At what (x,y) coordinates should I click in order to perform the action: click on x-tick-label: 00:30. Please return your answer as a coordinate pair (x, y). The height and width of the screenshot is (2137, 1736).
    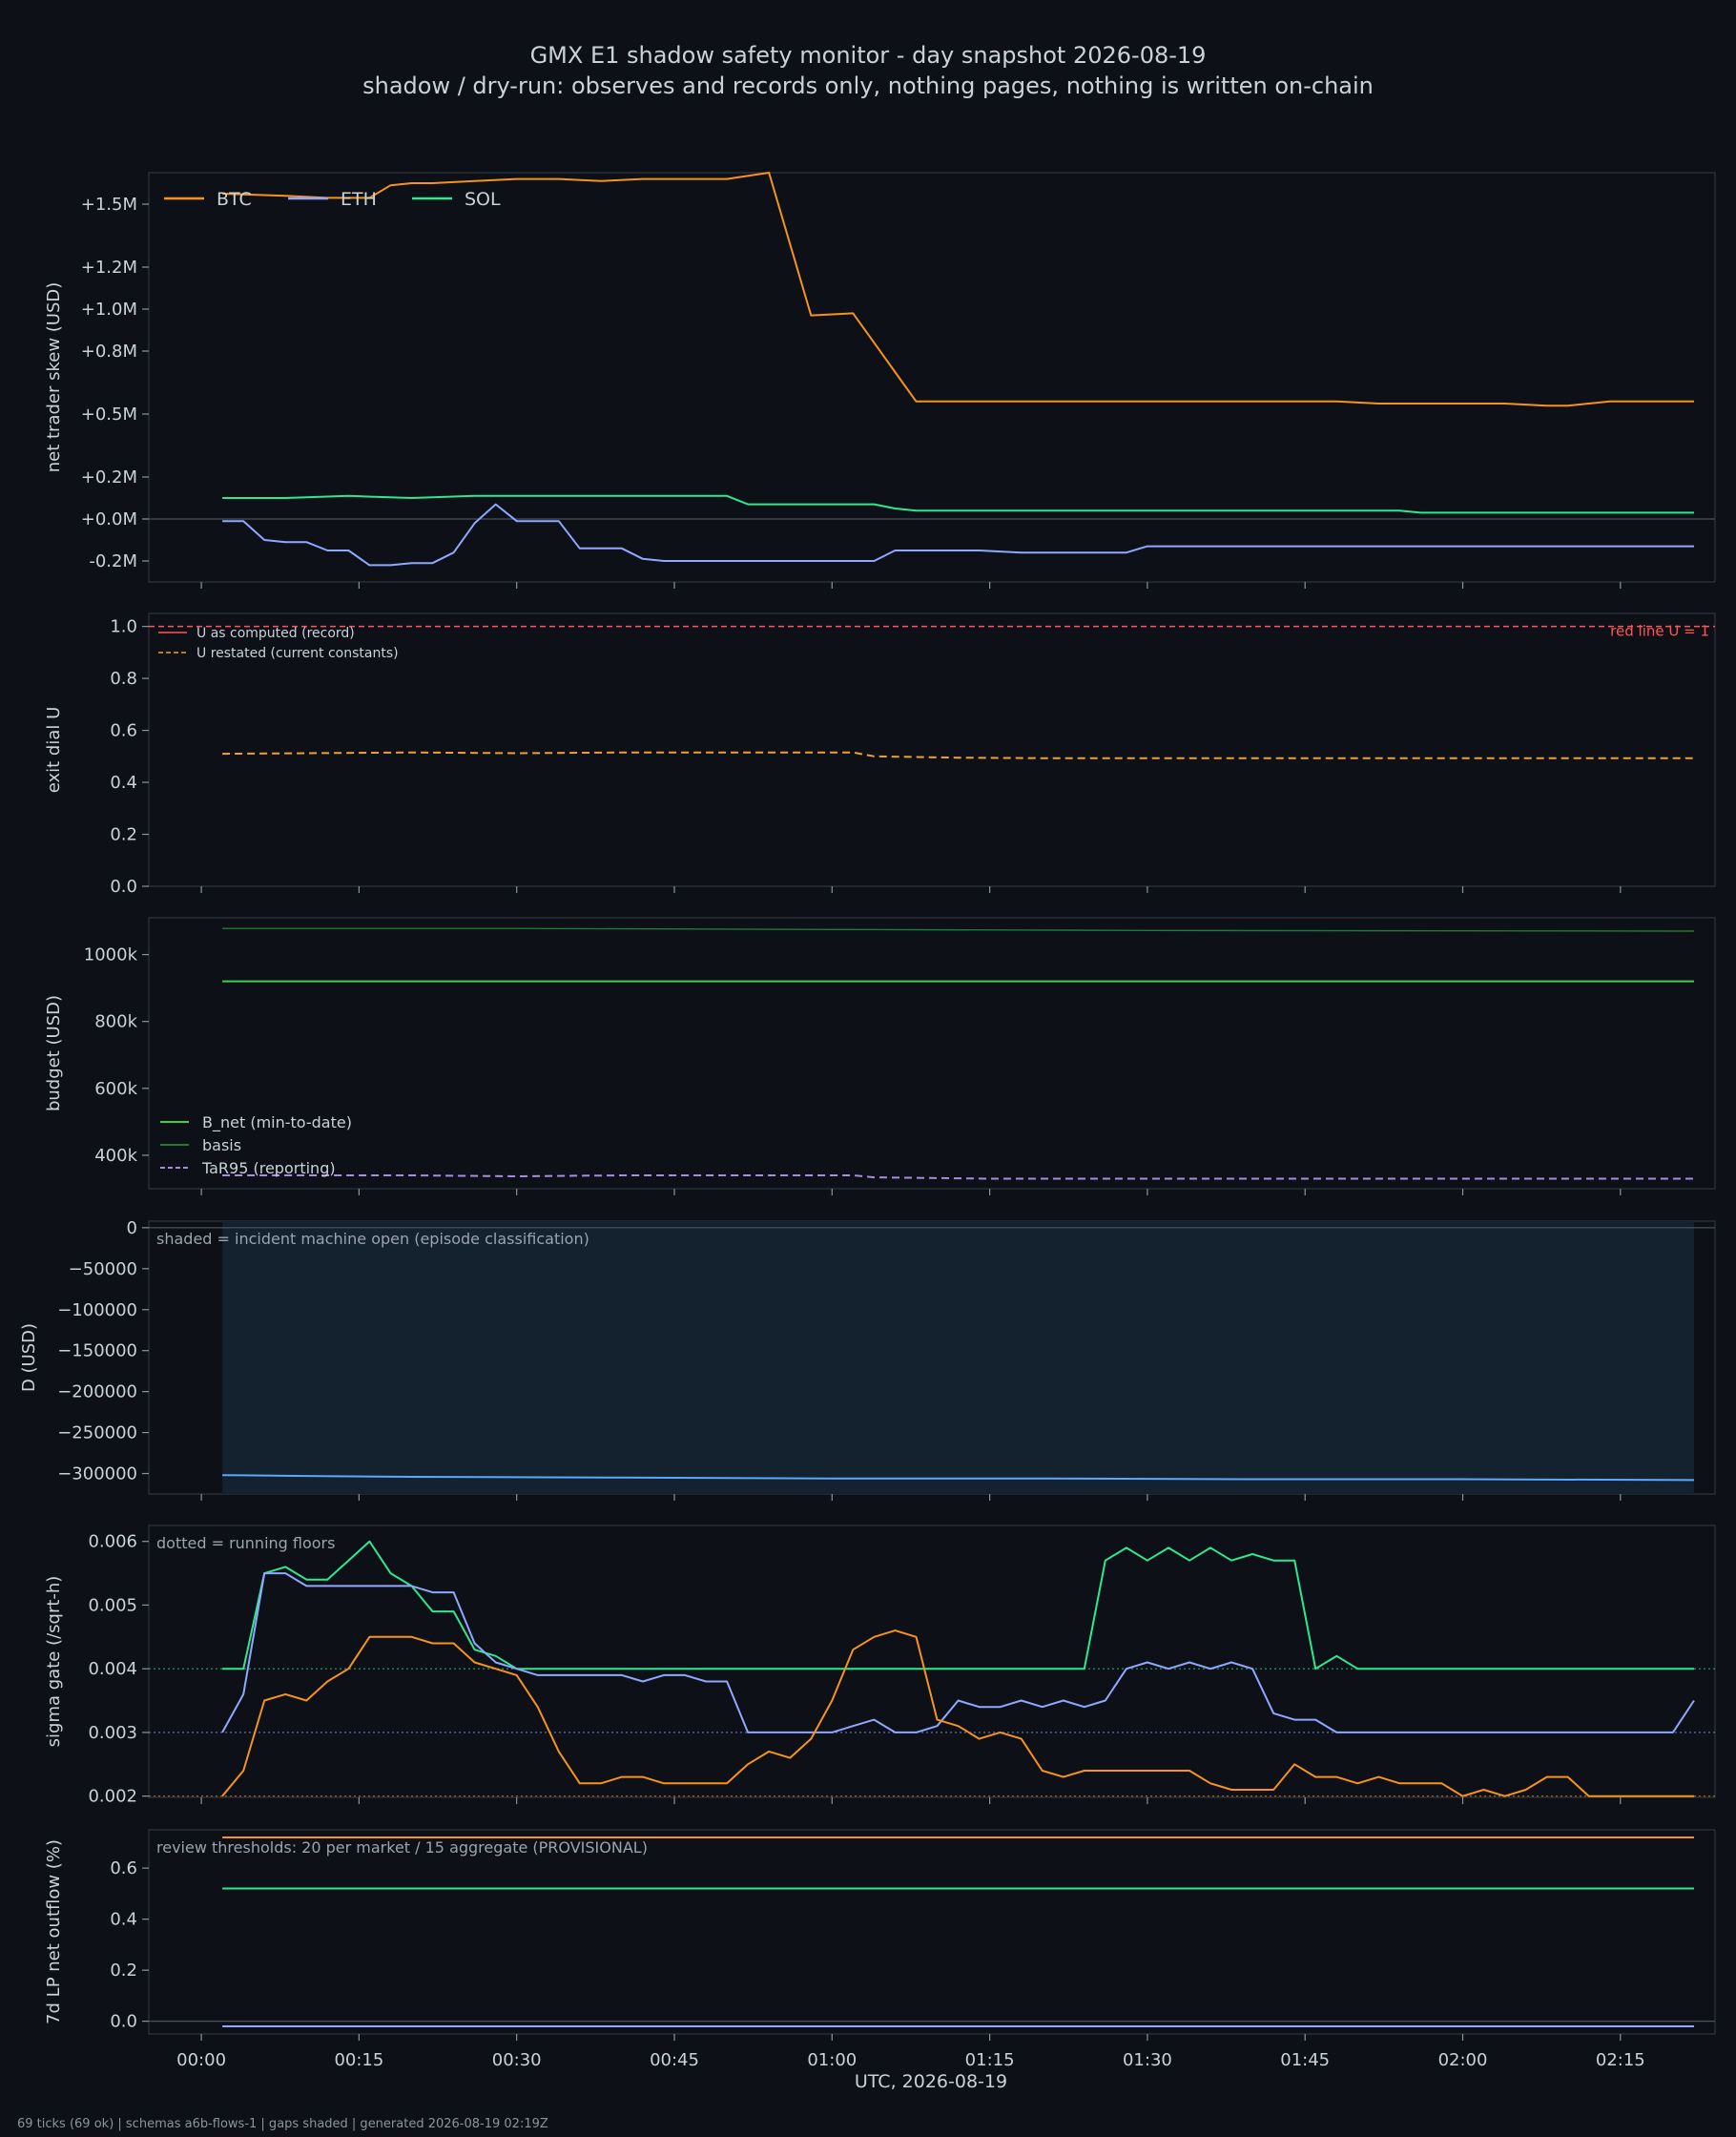
    Looking at the image, I should click on (517, 2060).